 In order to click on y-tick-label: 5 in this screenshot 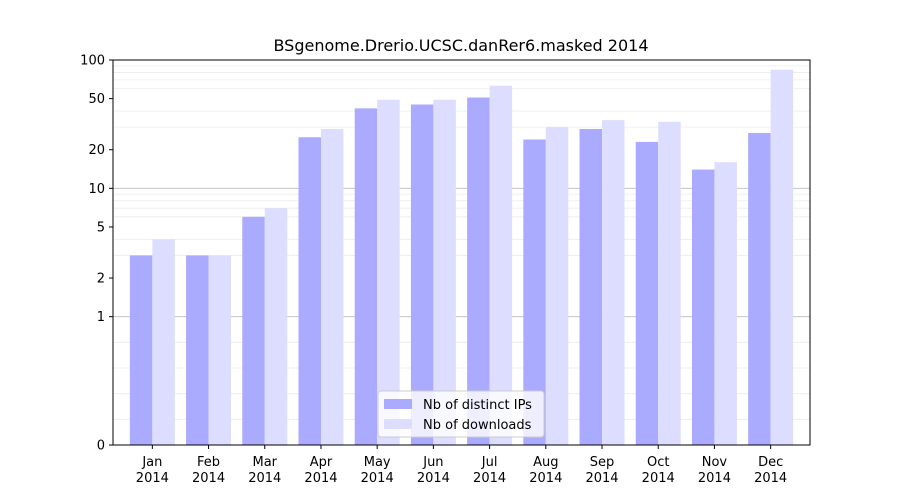, I will do `click(101, 227)`.